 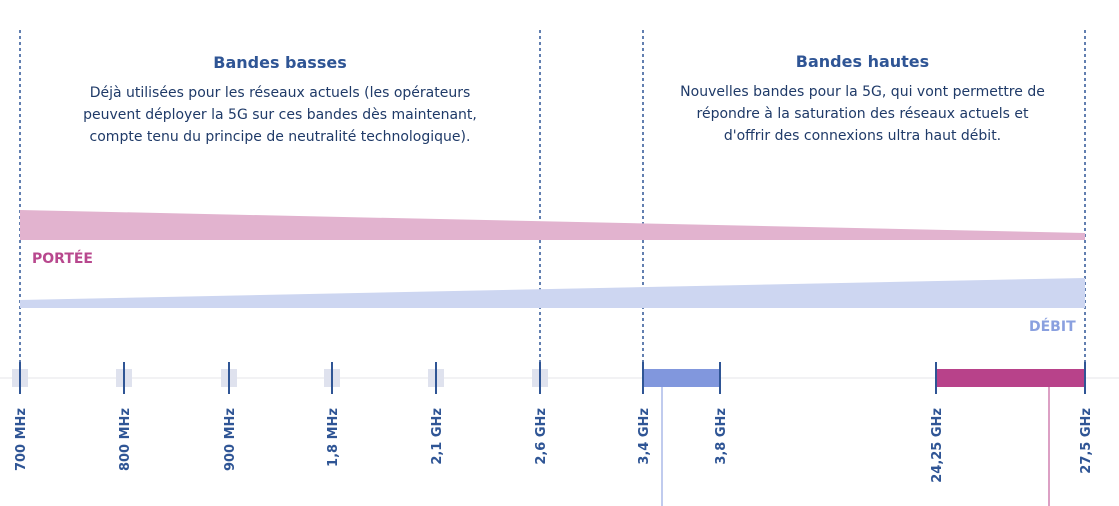 What do you see at coordinates (721, 436) in the screenshot?
I see `frequency-label: 3,8 GHz` at bounding box center [721, 436].